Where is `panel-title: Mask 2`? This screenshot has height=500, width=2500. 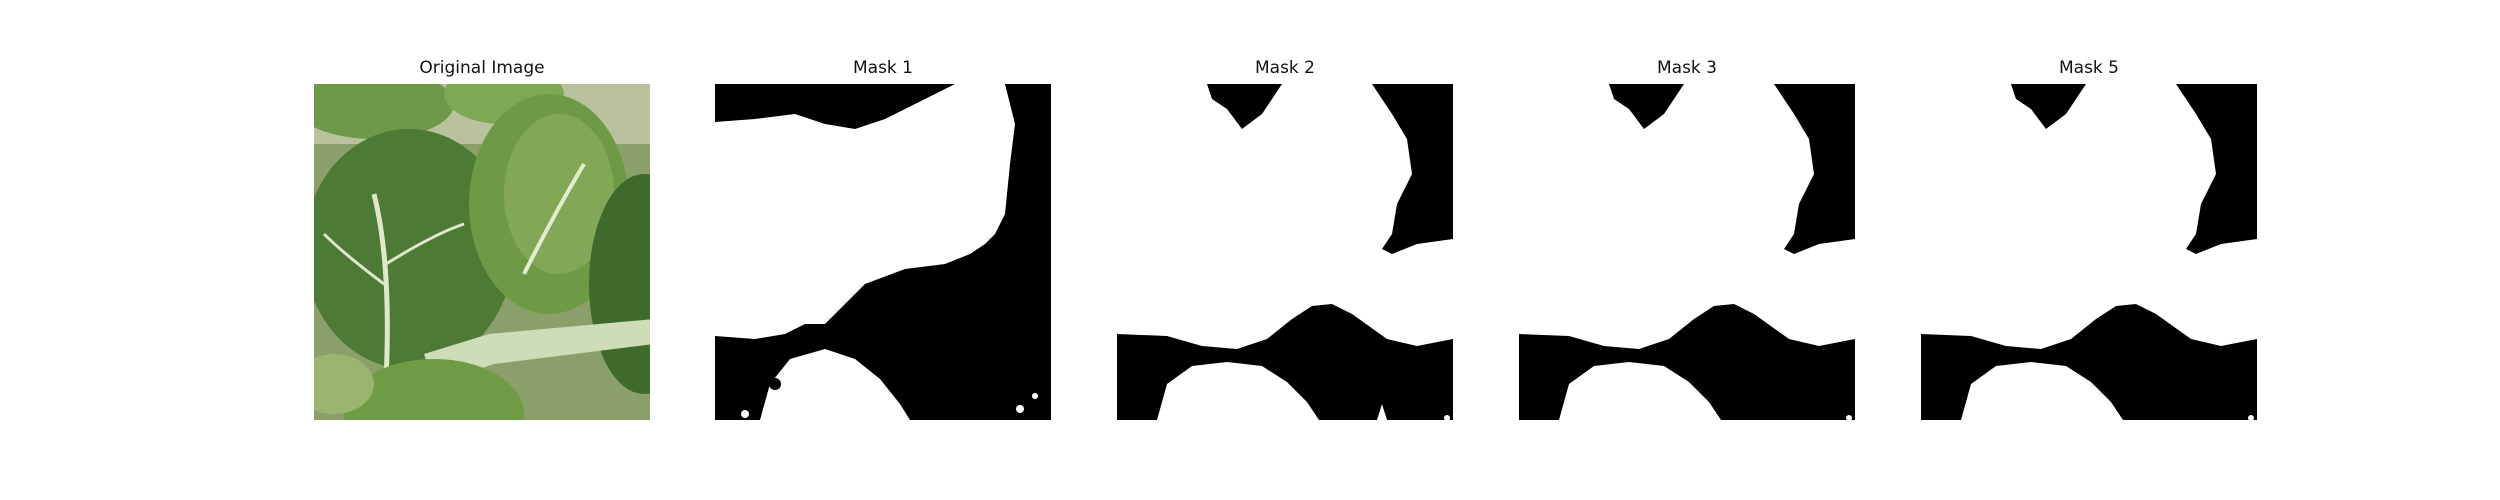 panel-title: Mask 2 is located at coordinates (1284, 68).